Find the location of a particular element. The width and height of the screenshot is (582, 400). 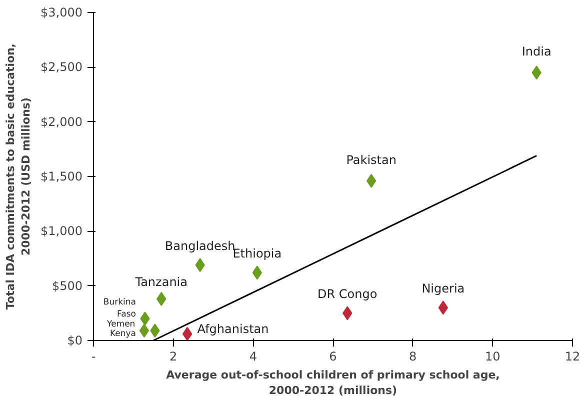

x-tick-label: 12 is located at coordinates (572, 357).